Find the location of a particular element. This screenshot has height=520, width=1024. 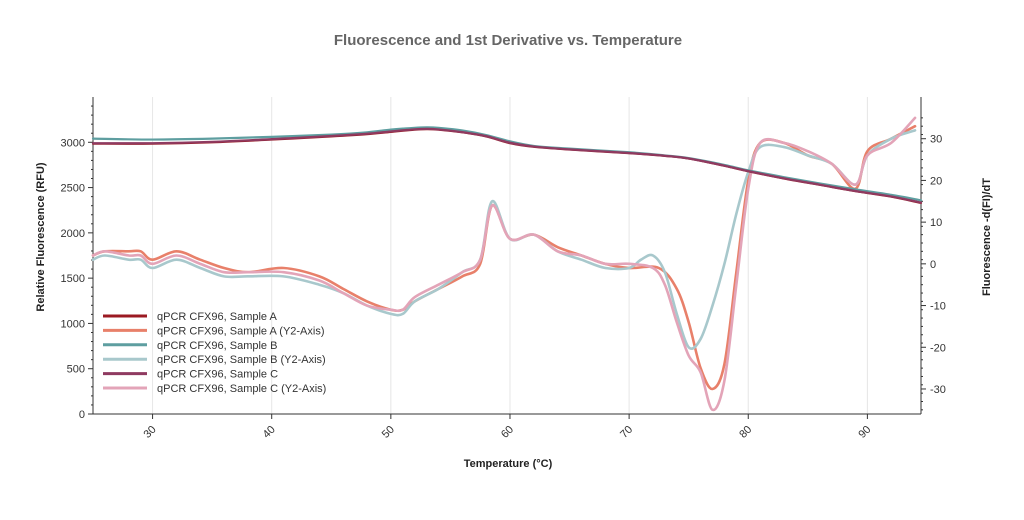

legend-item: qPCR CFX96, Sample A (Y2-Axis) is located at coordinates (214, 331).